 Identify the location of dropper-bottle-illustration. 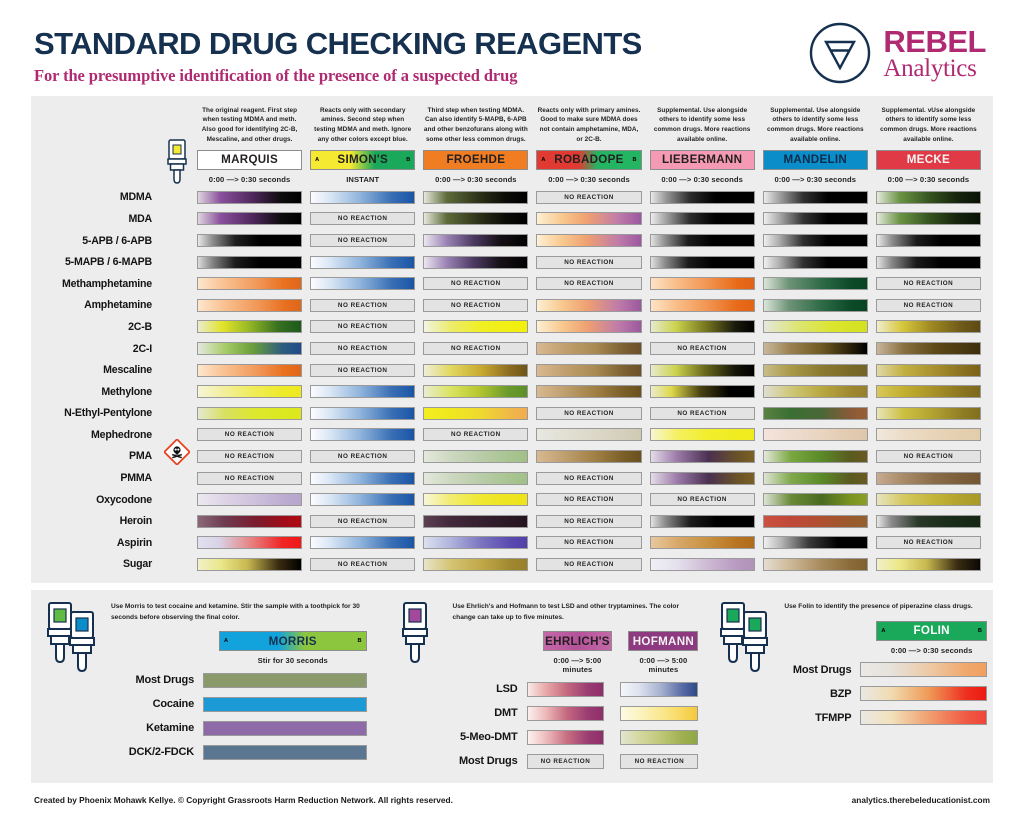
(74, 685).